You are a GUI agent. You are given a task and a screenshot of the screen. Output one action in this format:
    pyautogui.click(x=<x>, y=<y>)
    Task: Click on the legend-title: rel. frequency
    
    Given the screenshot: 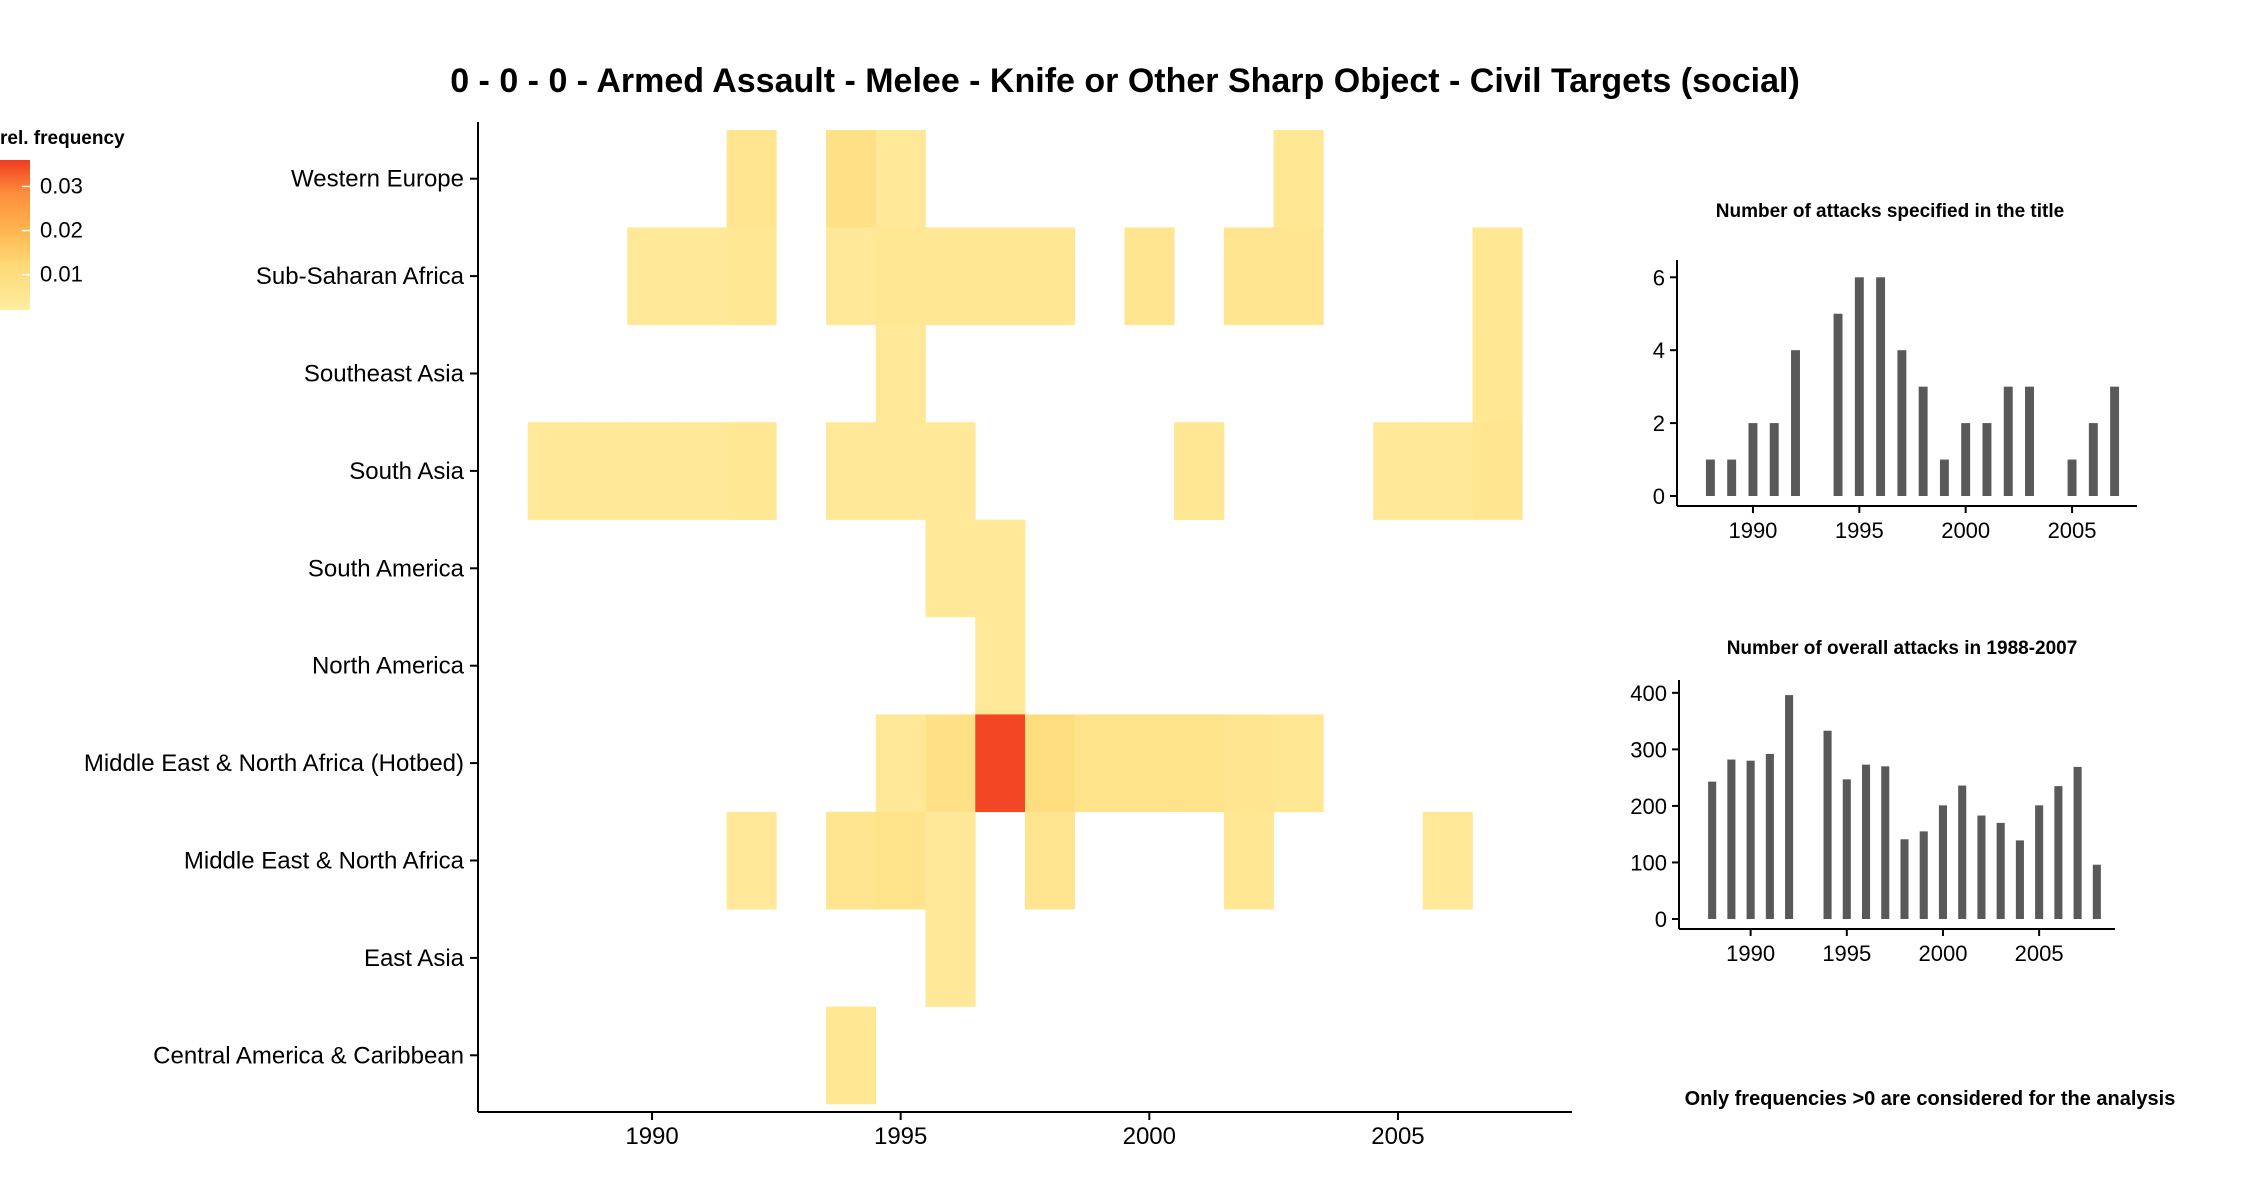 What is the action you would take?
    pyautogui.click(x=62, y=138)
    